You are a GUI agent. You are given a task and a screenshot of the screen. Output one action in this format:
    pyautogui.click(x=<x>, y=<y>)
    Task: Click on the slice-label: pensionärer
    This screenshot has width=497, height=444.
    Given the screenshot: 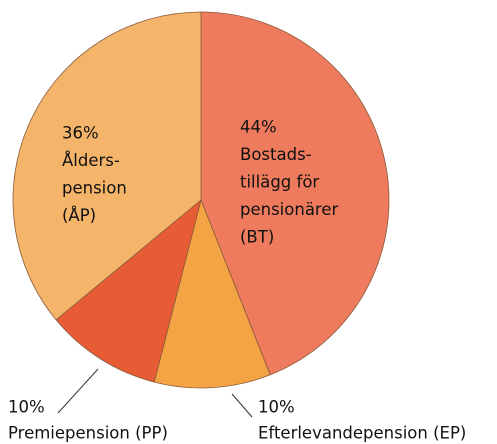 What is the action you would take?
    pyautogui.click(x=289, y=209)
    